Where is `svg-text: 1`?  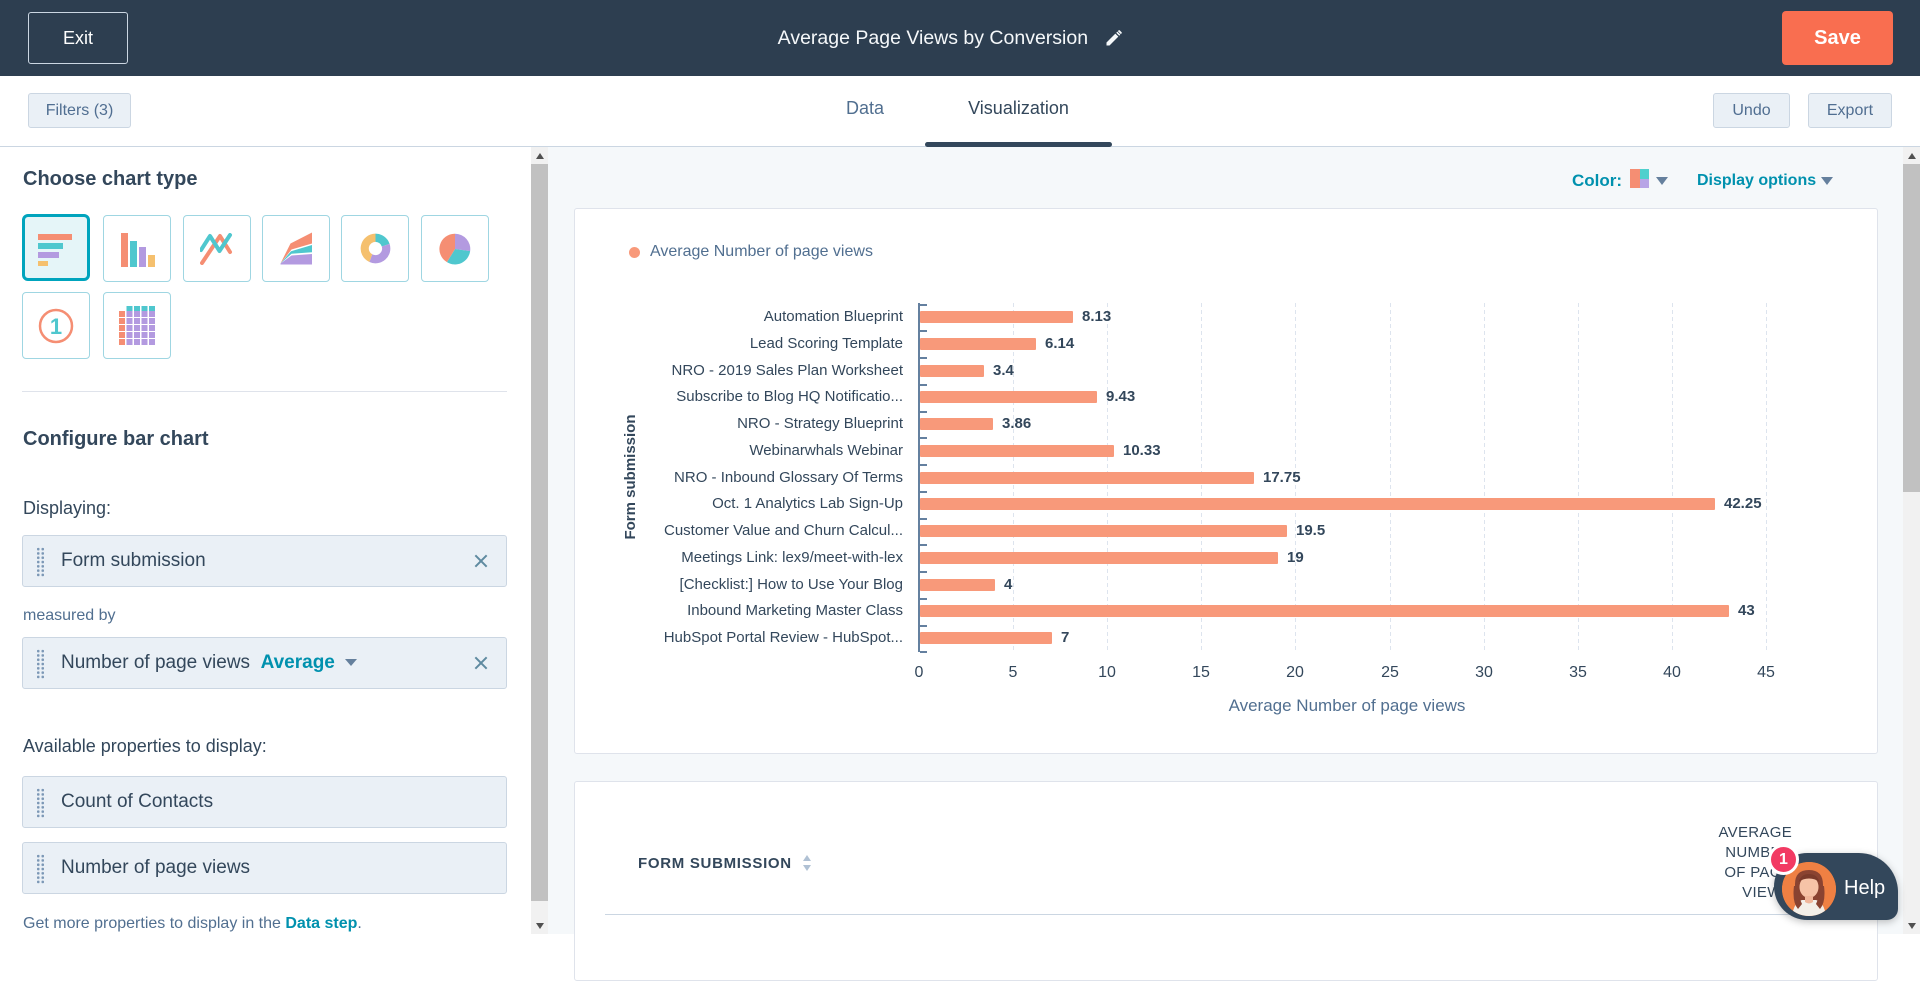
svg-text: 1 is located at coordinates (56, 326).